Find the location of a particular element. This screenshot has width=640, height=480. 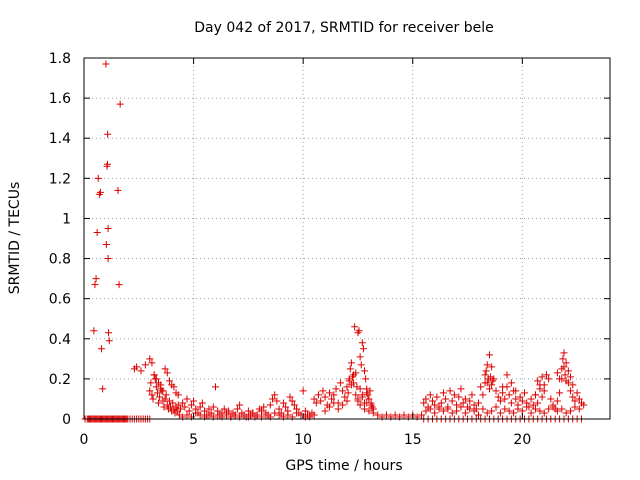

y-tick-label: 1.2 is located at coordinates (60, 179).